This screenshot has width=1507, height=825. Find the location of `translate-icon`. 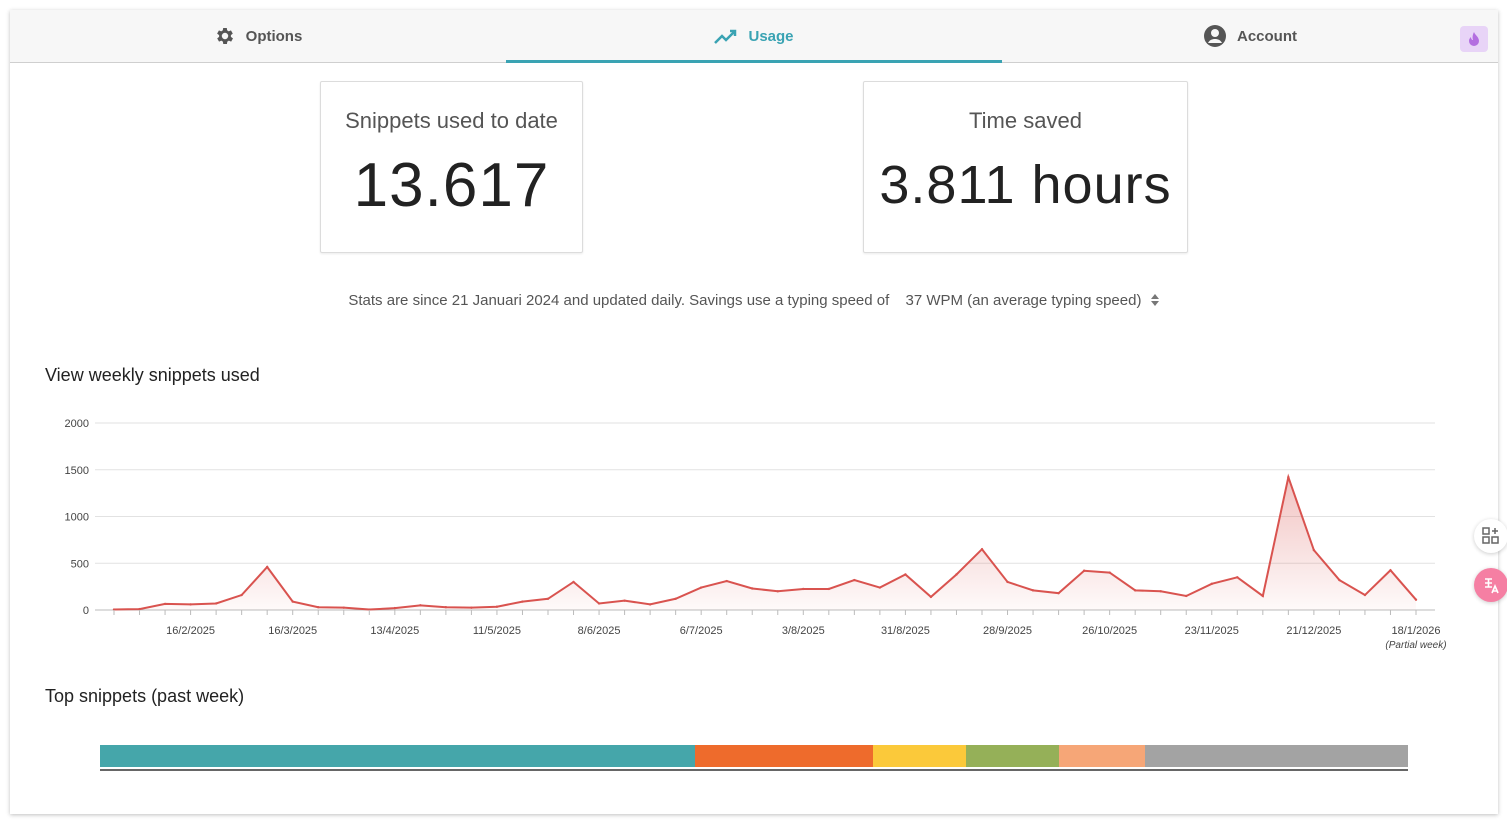

translate-icon is located at coordinates (1492, 586).